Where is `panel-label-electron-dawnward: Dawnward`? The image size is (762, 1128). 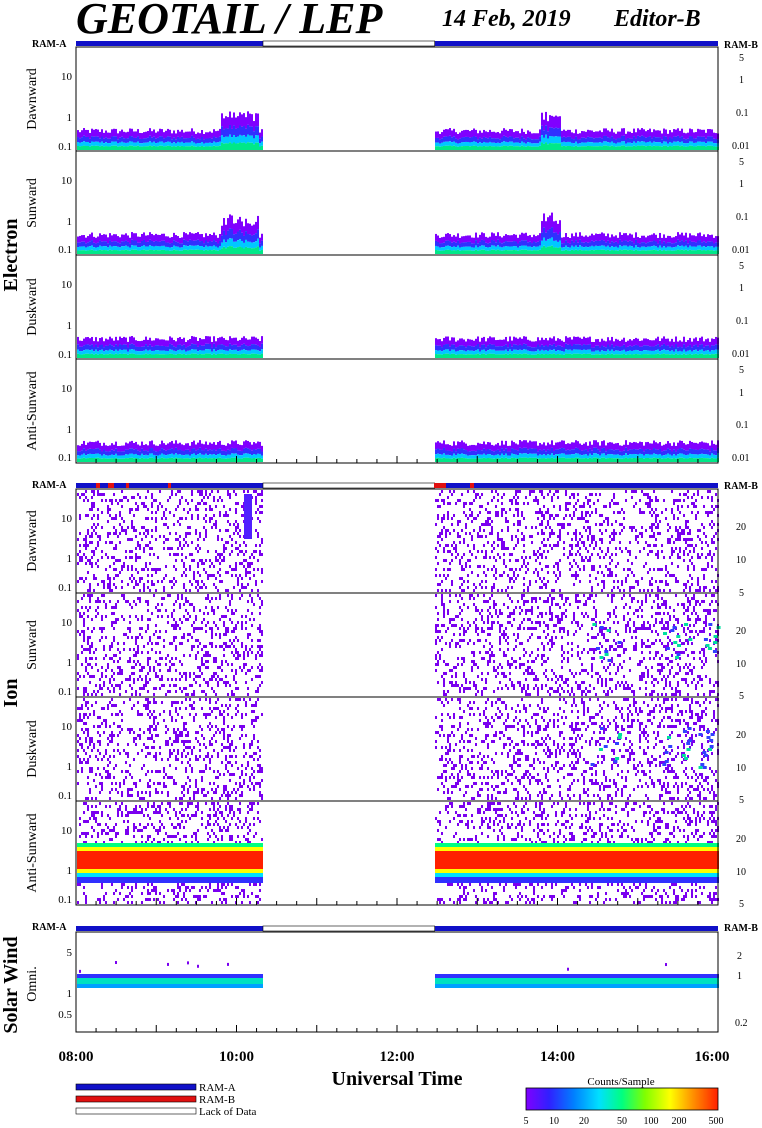 panel-label-electron-dawnward: Dawnward is located at coordinates (32, 98).